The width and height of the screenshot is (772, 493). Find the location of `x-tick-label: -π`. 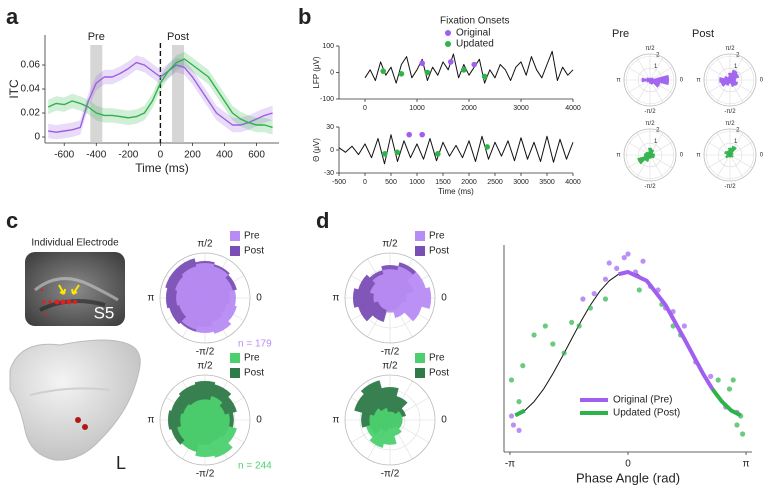

x-tick-label: -π is located at coordinates (510, 464).